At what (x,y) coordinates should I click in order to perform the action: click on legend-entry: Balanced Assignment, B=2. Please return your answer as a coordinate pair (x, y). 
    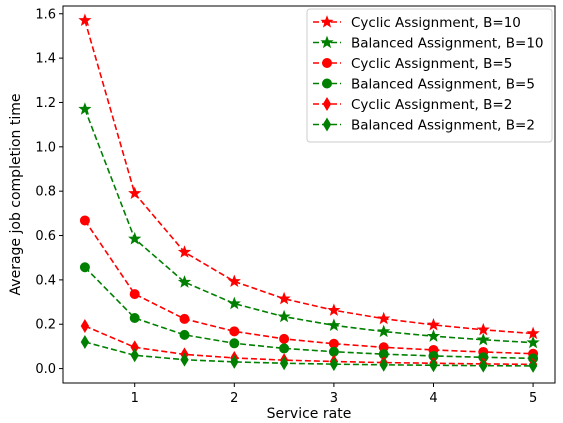
    Looking at the image, I should click on (424, 126).